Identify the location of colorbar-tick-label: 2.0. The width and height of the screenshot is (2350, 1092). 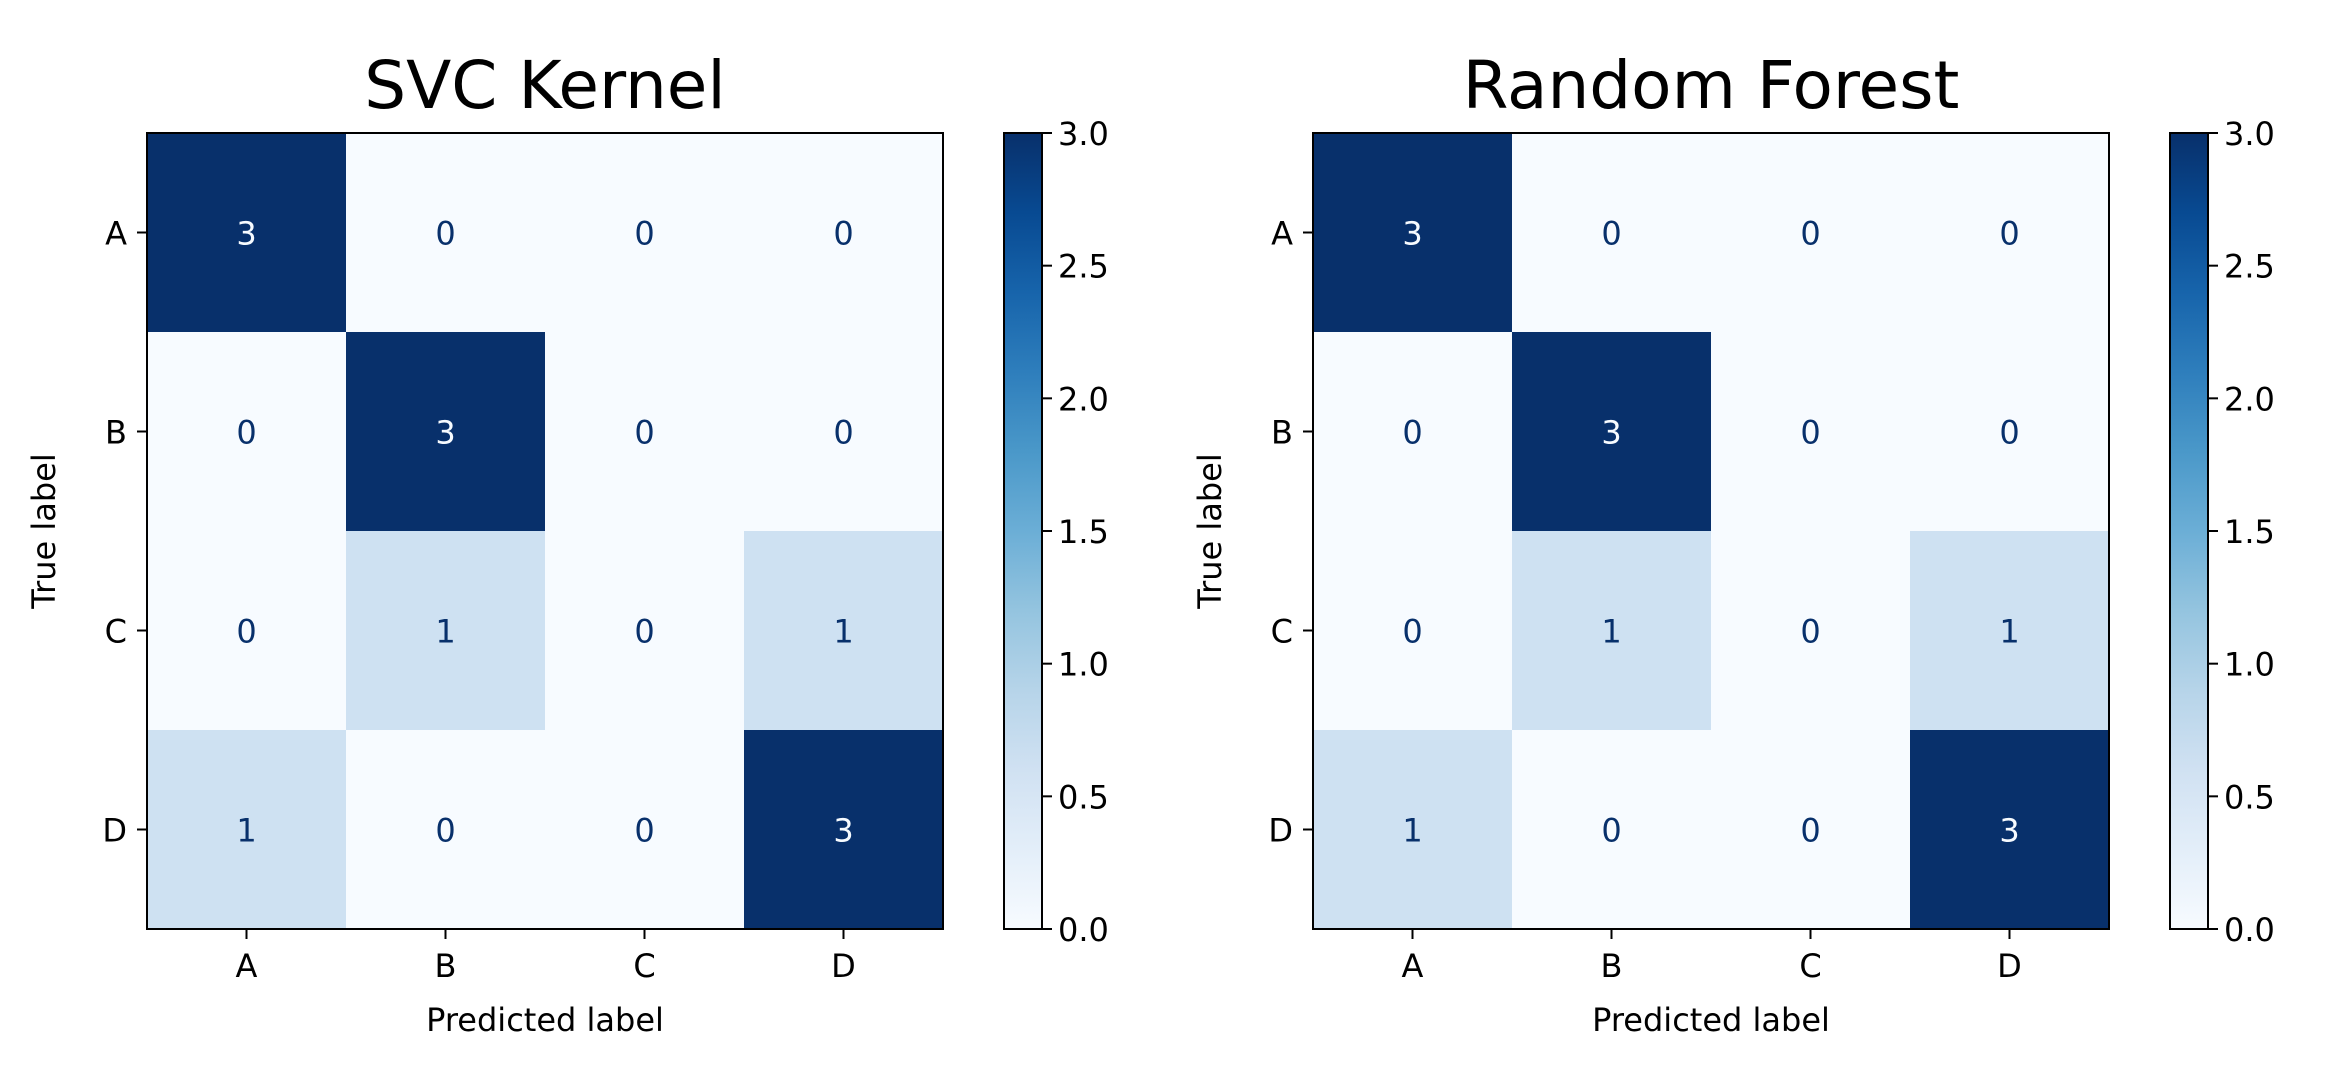
(2249, 399).